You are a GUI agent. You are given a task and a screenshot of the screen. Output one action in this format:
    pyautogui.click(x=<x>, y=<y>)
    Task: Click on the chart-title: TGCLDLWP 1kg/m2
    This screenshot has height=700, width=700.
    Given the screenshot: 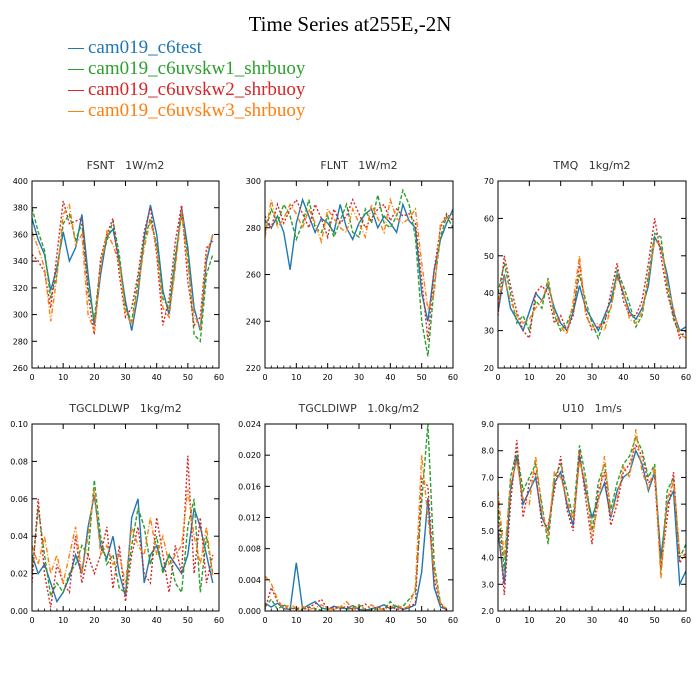 What is the action you would take?
    pyautogui.click(x=124, y=408)
    